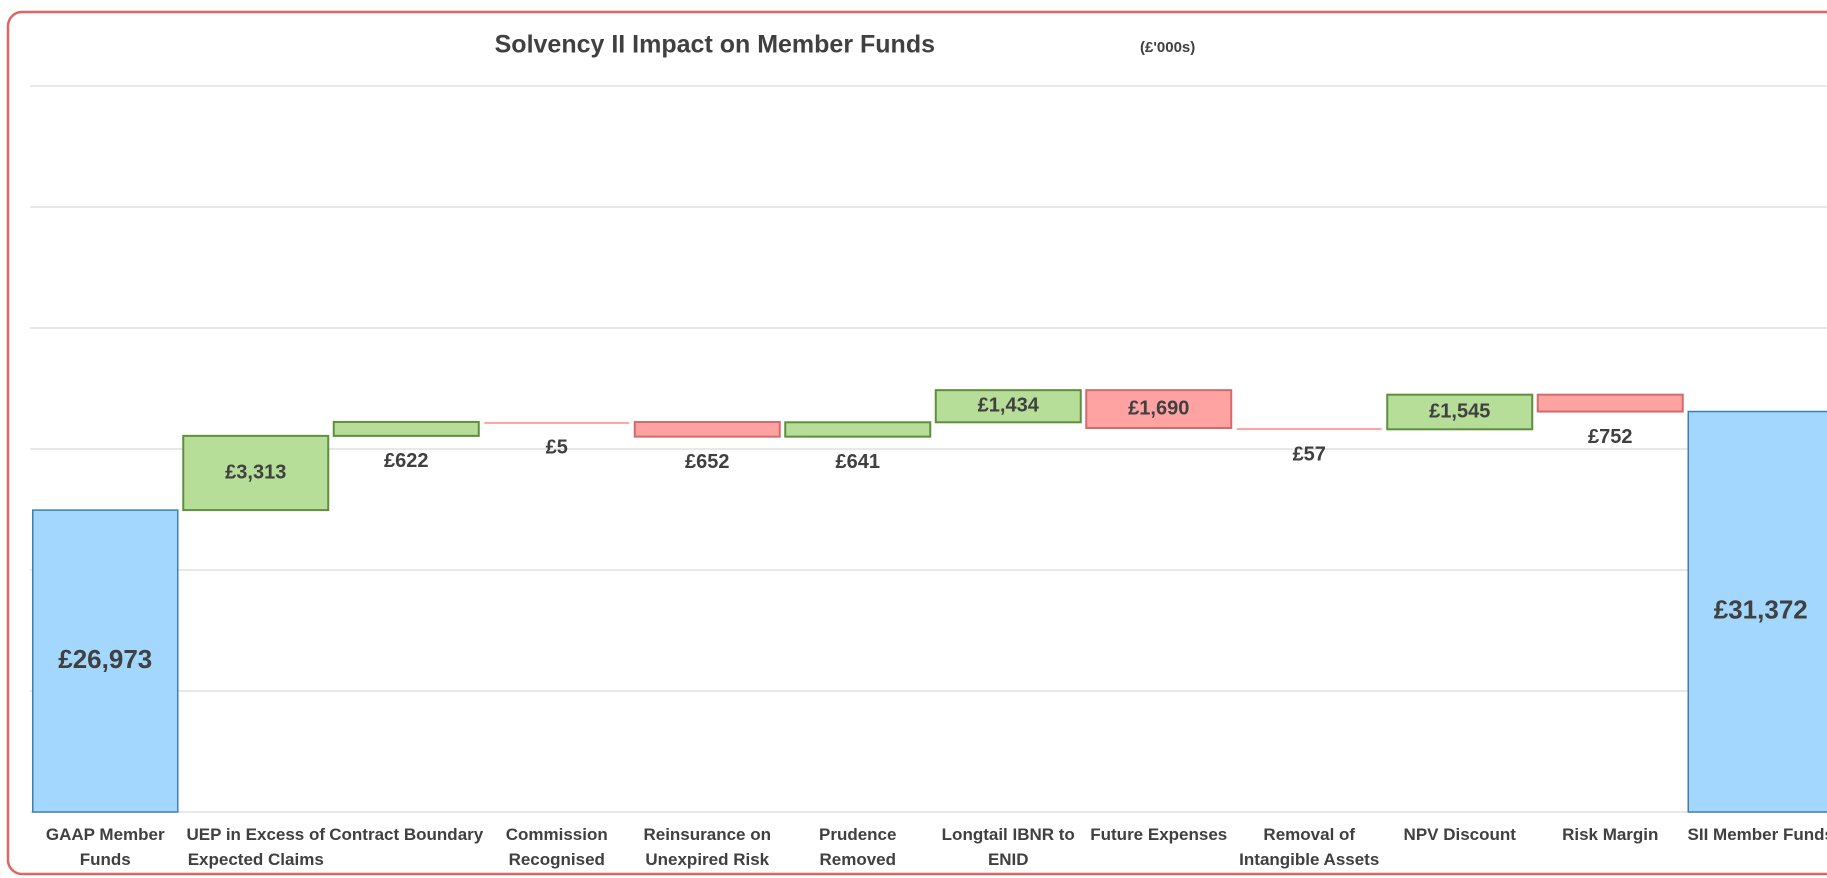 This screenshot has height=878, width=1827. I want to click on x-tick-label: Longtail IBNR to ENID, so click(1008, 847).